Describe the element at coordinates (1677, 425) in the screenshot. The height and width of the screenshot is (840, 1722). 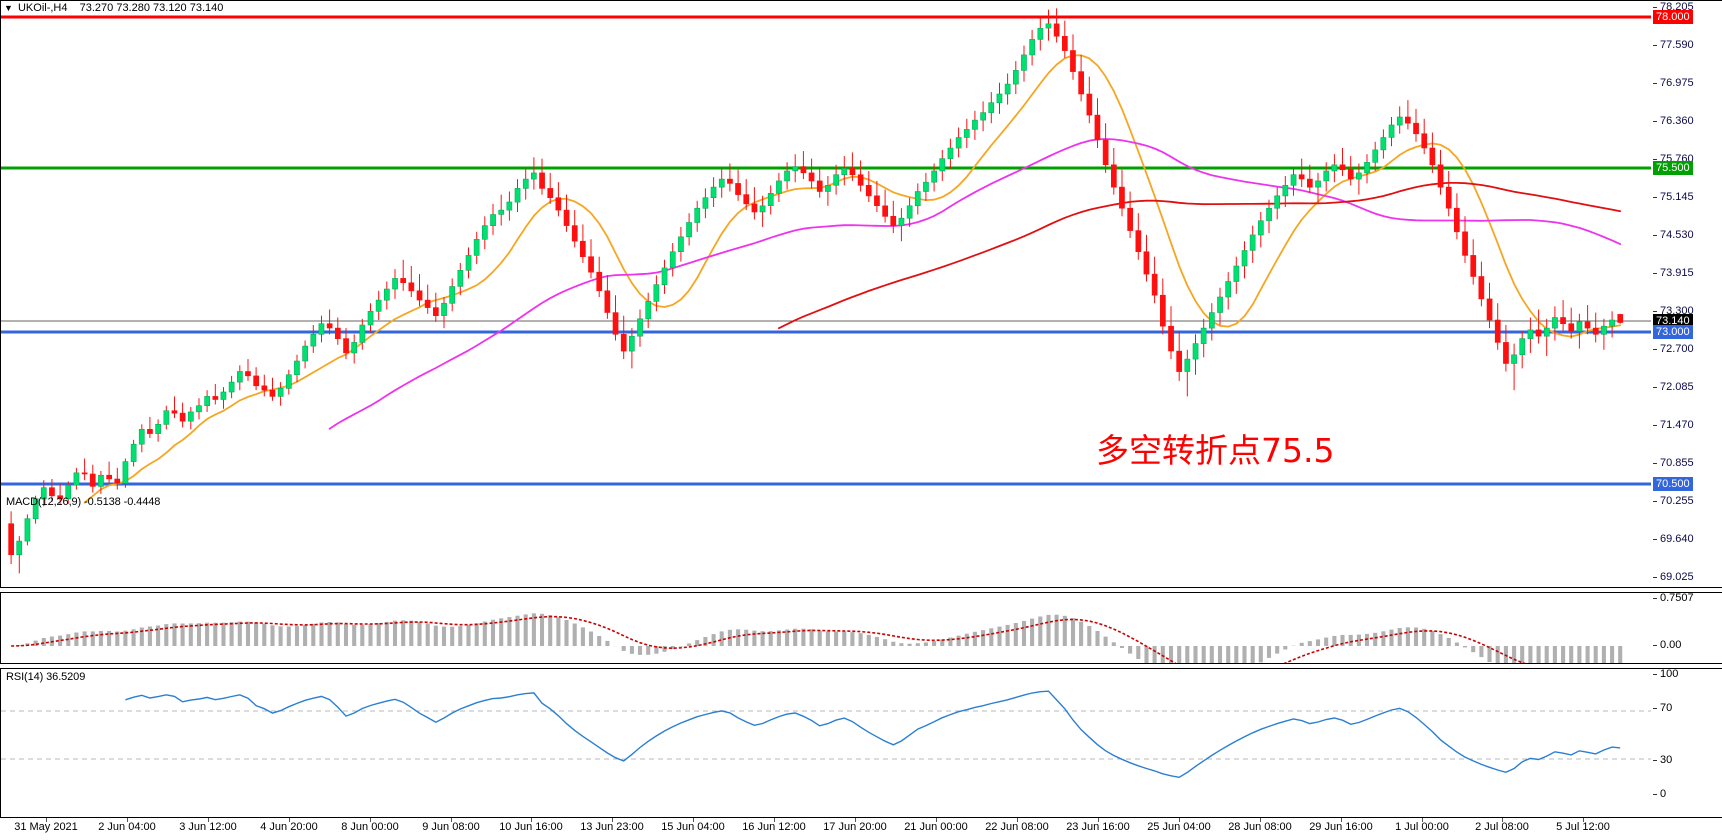
I see `price-axis-tick-label: 71.470` at that location.